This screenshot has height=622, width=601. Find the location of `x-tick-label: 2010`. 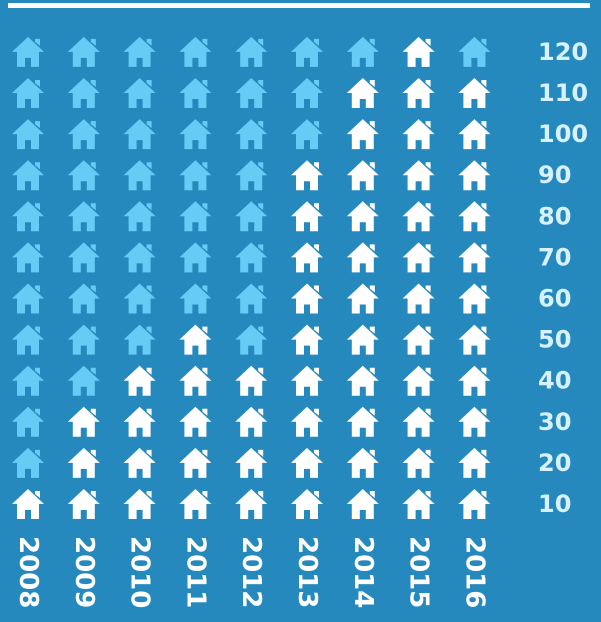

x-tick-label: 2010 is located at coordinates (140, 572).